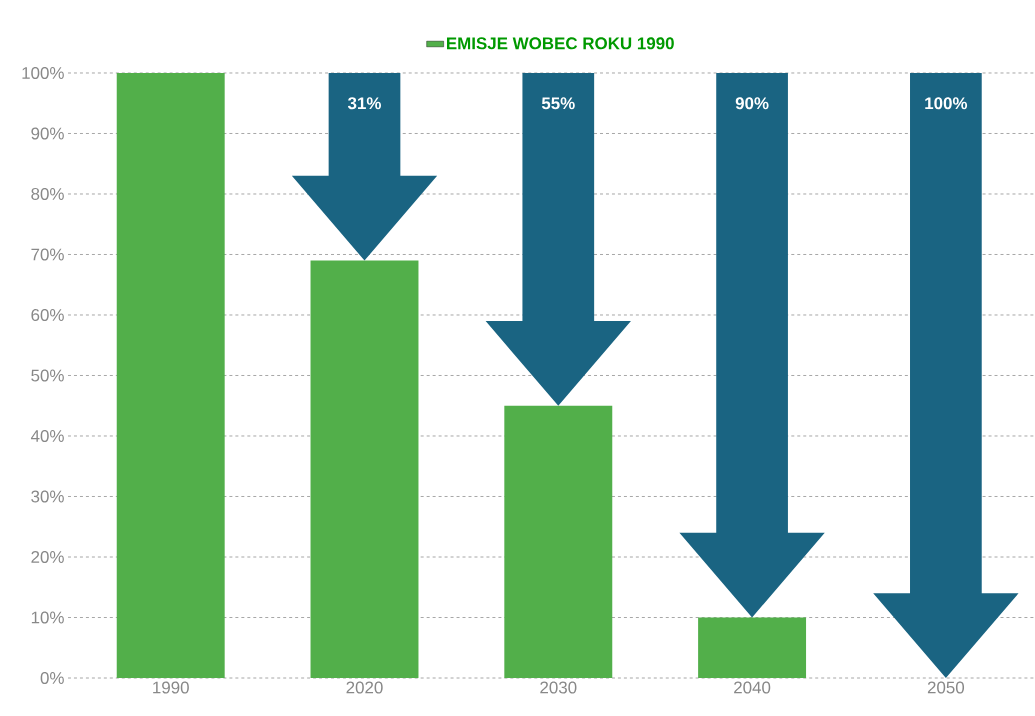 The image size is (1035, 716). What do you see at coordinates (752, 687) in the screenshot?
I see `x-tick-label: 2040` at bounding box center [752, 687].